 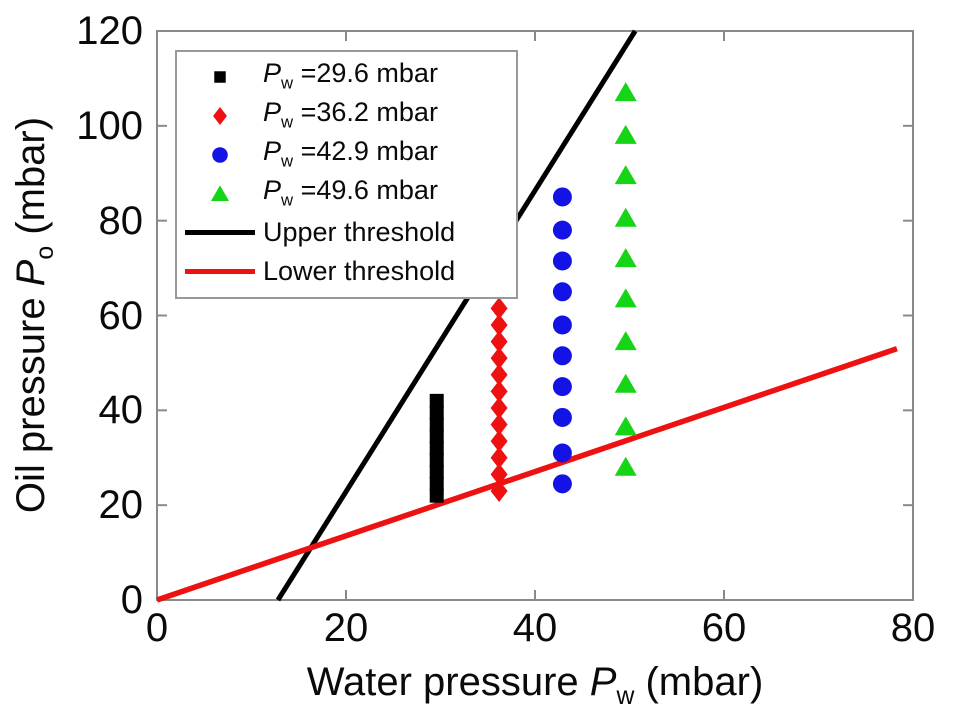 I want to click on legend-entry-label: Pw =36.2 mbar, so click(x=350, y=114).